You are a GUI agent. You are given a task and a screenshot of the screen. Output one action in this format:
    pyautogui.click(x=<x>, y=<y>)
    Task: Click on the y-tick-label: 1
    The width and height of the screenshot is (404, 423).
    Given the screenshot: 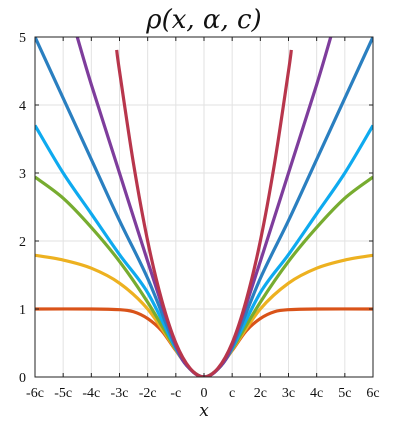 What is the action you would take?
    pyautogui.click(x=22, y=310)
    